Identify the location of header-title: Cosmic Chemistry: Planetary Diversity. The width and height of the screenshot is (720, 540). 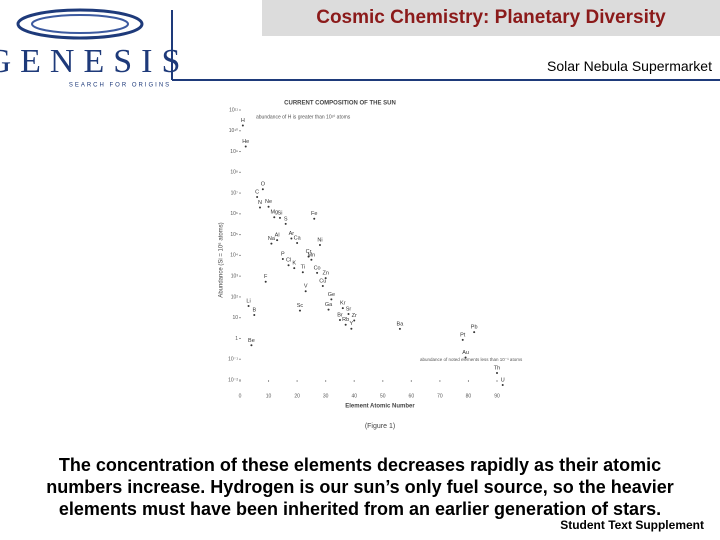
(491, 18).